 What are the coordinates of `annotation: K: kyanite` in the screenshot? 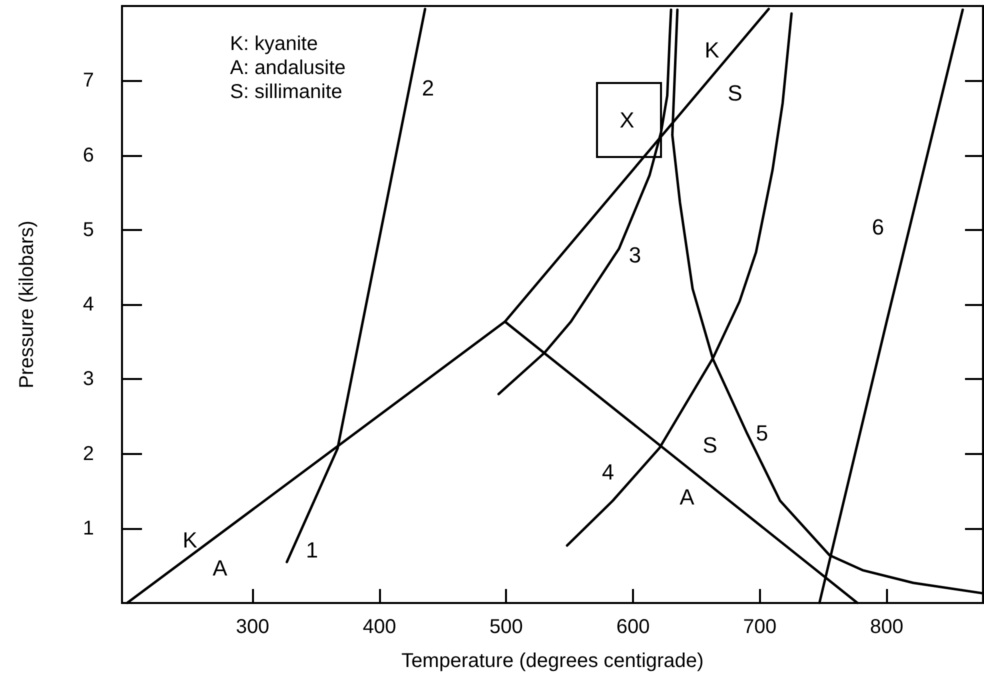 It's located at (274, 44).